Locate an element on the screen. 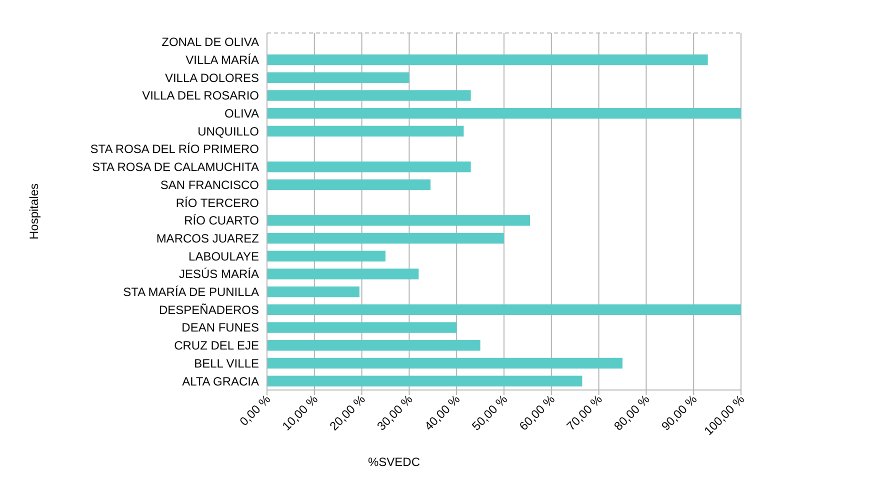 The height and width of the screenshot is (480, 894). y-tick-label: STA ROSA DE CALAMUCHITA is located at coordinates (175, 167).